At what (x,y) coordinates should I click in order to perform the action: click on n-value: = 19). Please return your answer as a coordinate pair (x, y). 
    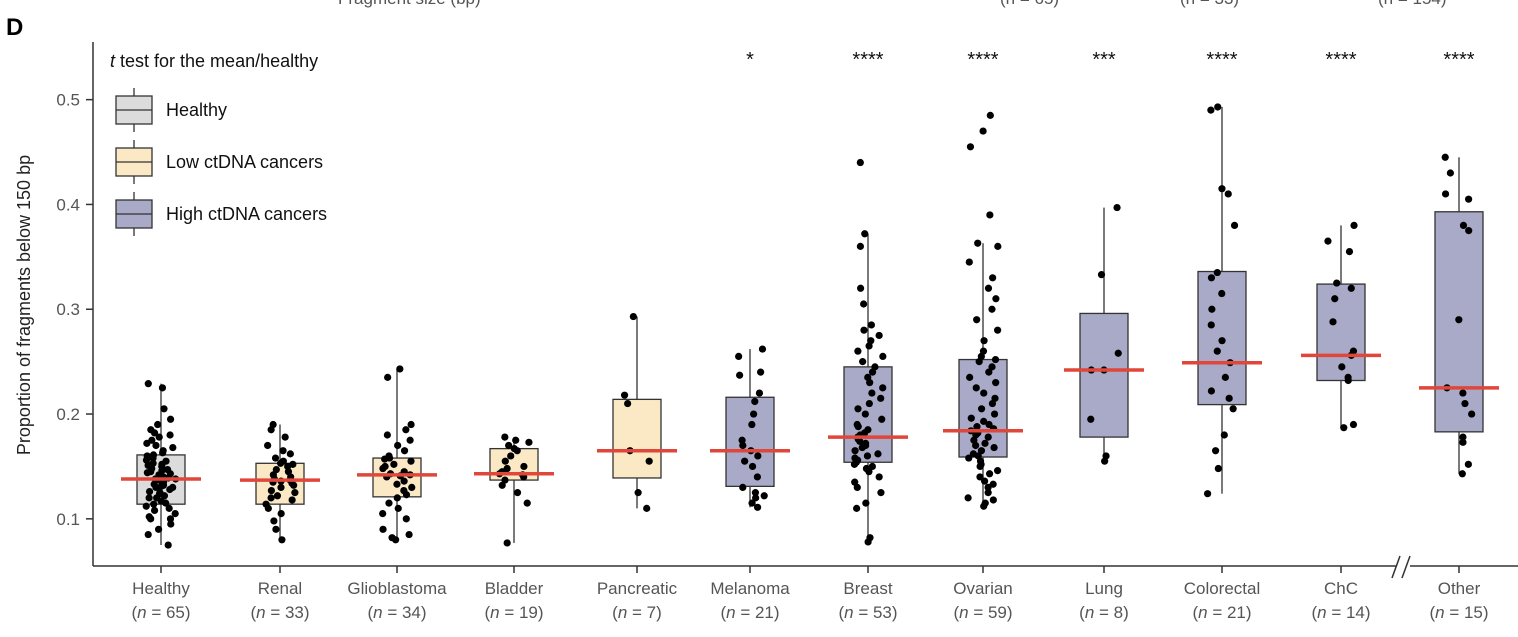
    Looking at the image, I should click on (522, 612).